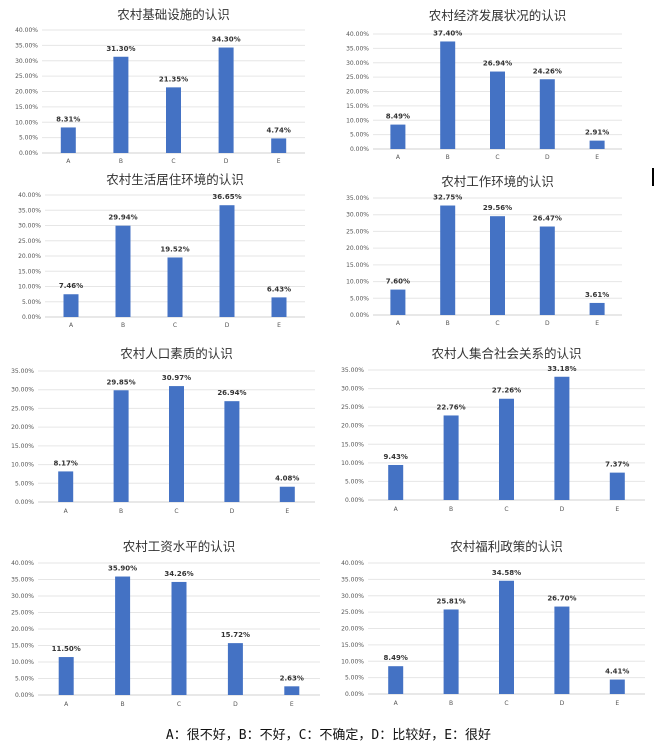 This screenshot has height=754, width=657. Describe the element at coordinates (506, 546) in the screenshot. I see `chart-title: 农村福利政策的认识` at that location.